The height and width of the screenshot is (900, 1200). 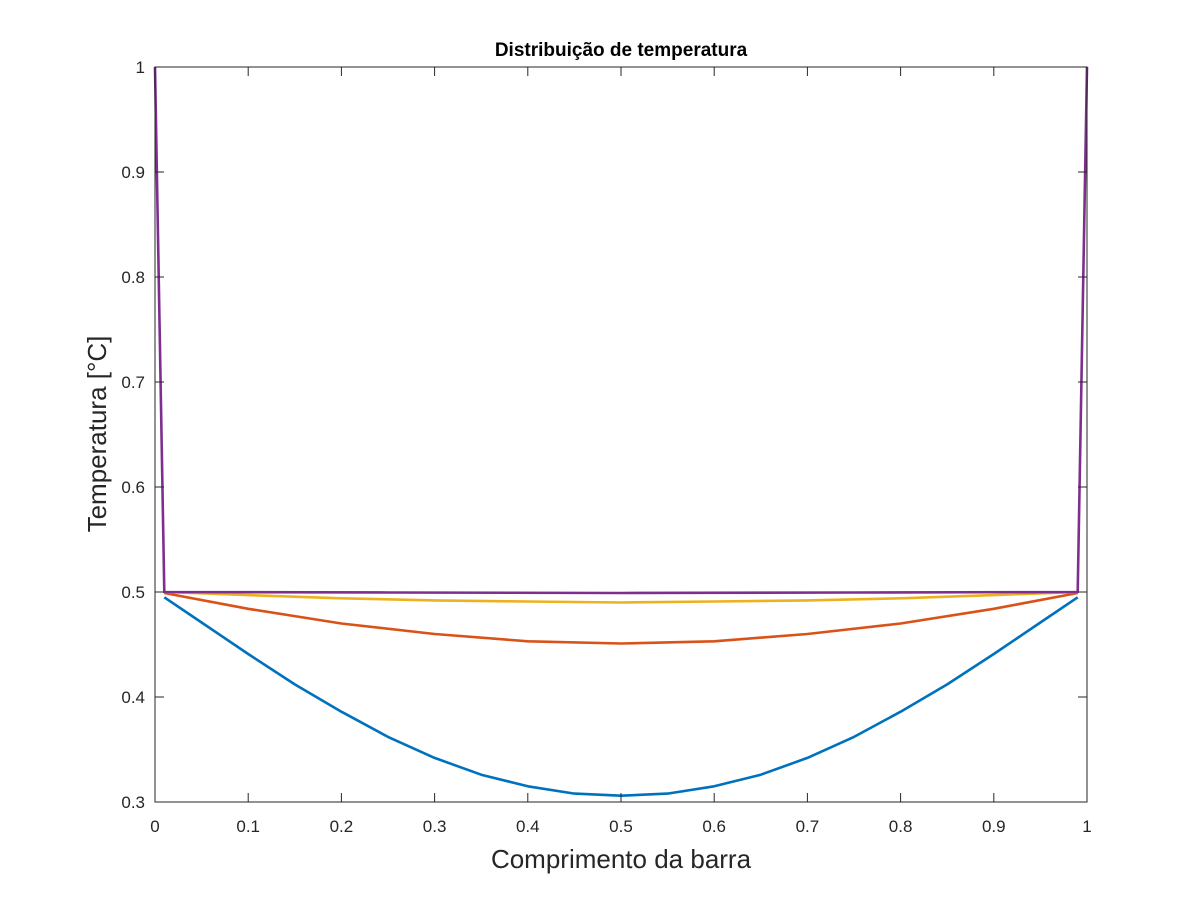 I want to click on x-tick-label: 0.5, so click(x=621, y=826).